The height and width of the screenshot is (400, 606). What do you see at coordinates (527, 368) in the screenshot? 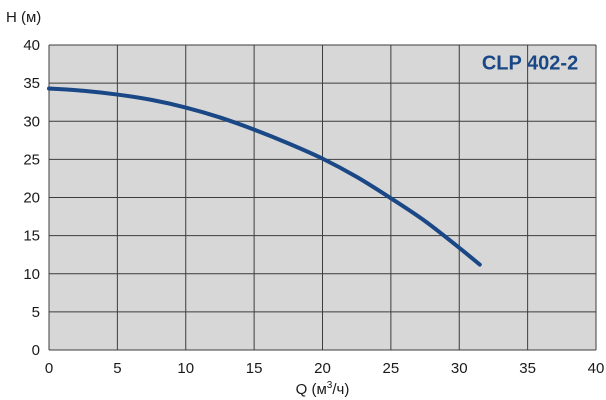
I see `x-tick-label: 35` at bounding box center [527, 368].